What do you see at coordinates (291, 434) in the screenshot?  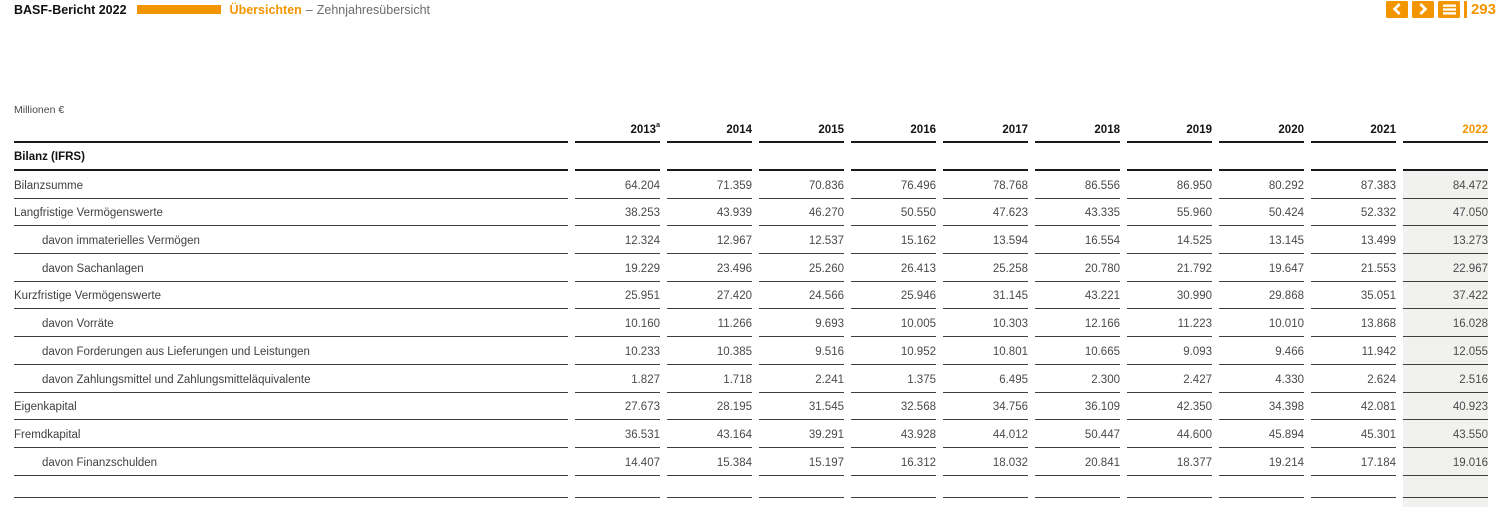 I see `row-label: Fremdkapital` at bounding box center [291, 434].